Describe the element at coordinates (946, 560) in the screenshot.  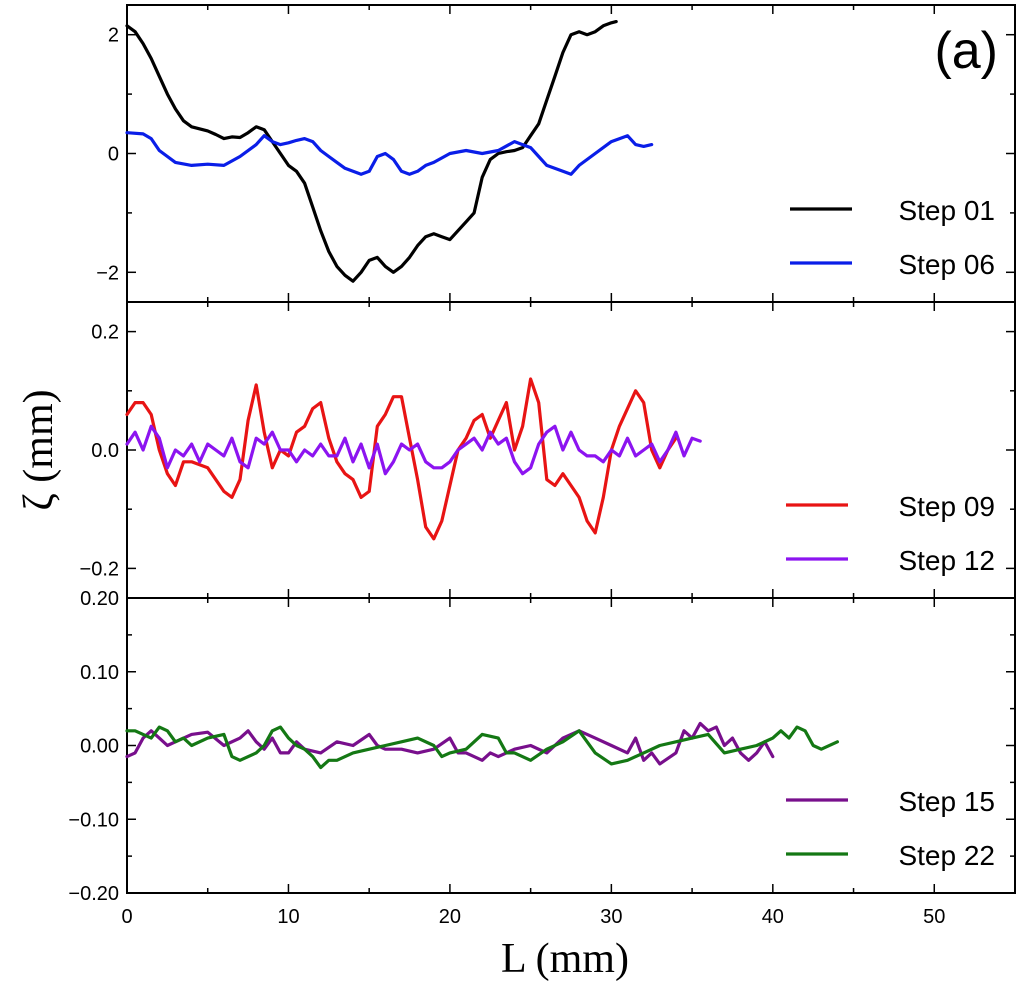
I see `legend-label: Step 12` at that location.